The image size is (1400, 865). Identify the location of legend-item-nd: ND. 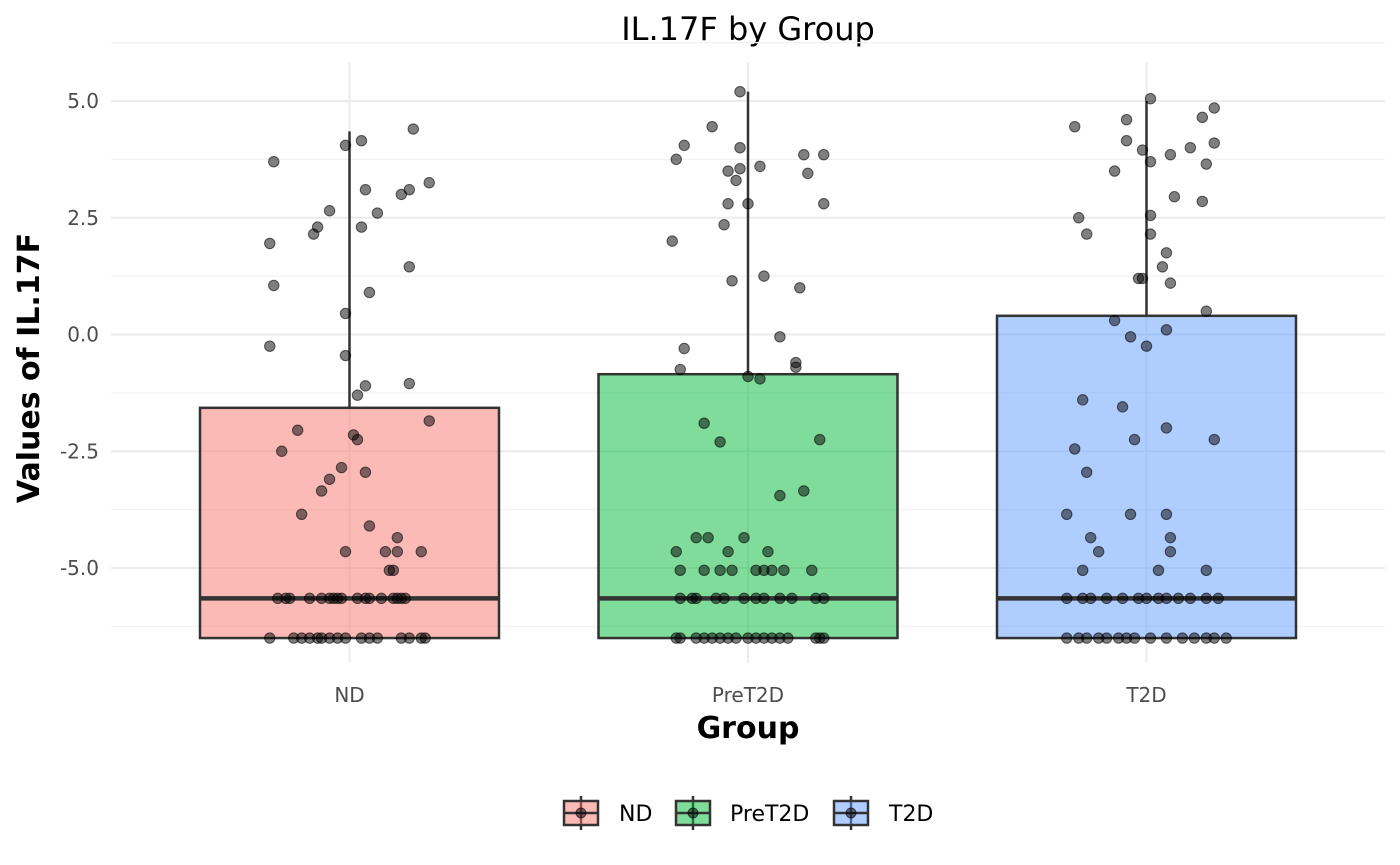
(607, 813).